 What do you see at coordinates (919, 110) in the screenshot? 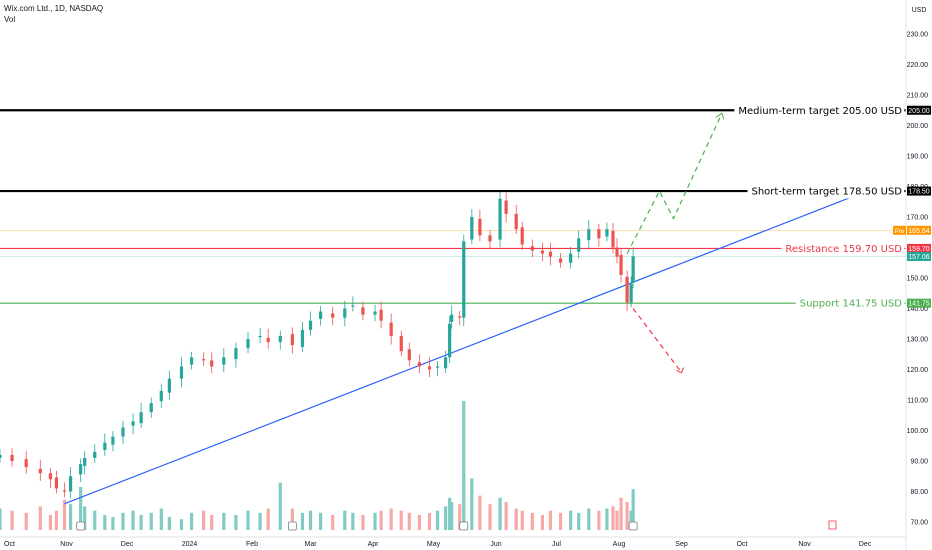
I see `medium-target-price-tag` at bounding box center [919, 110].